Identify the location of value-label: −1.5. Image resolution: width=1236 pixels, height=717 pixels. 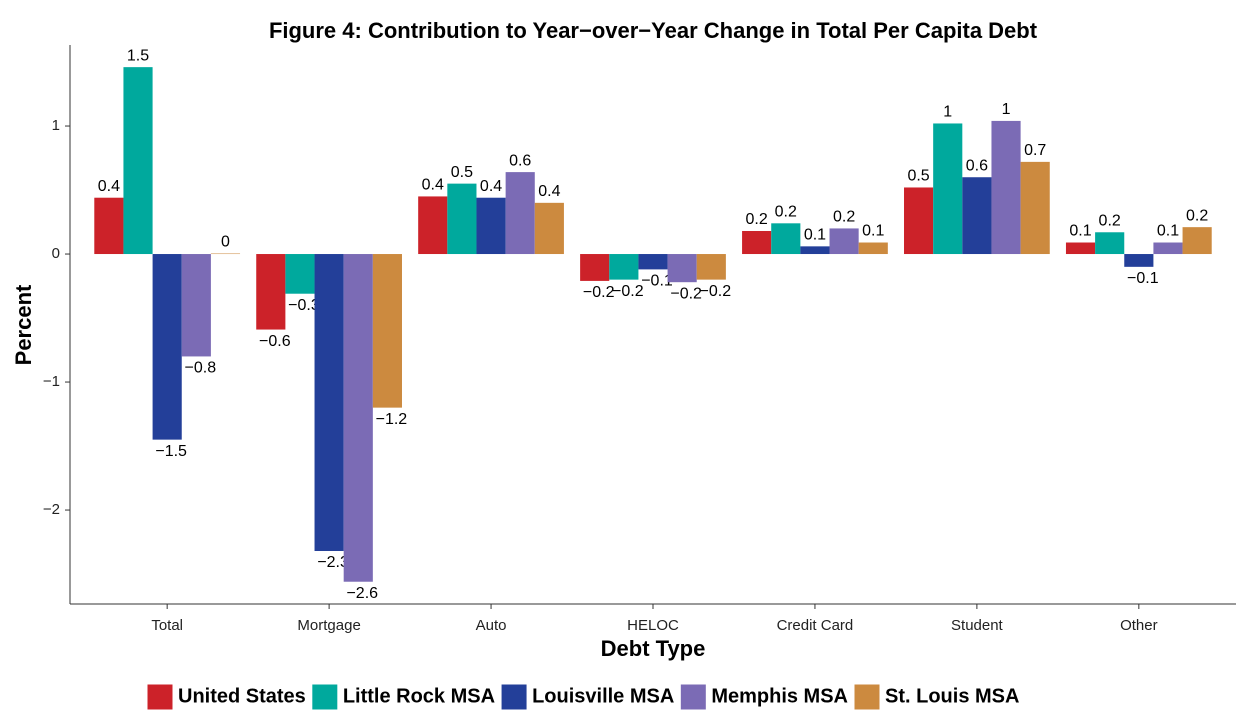
(171, 451).